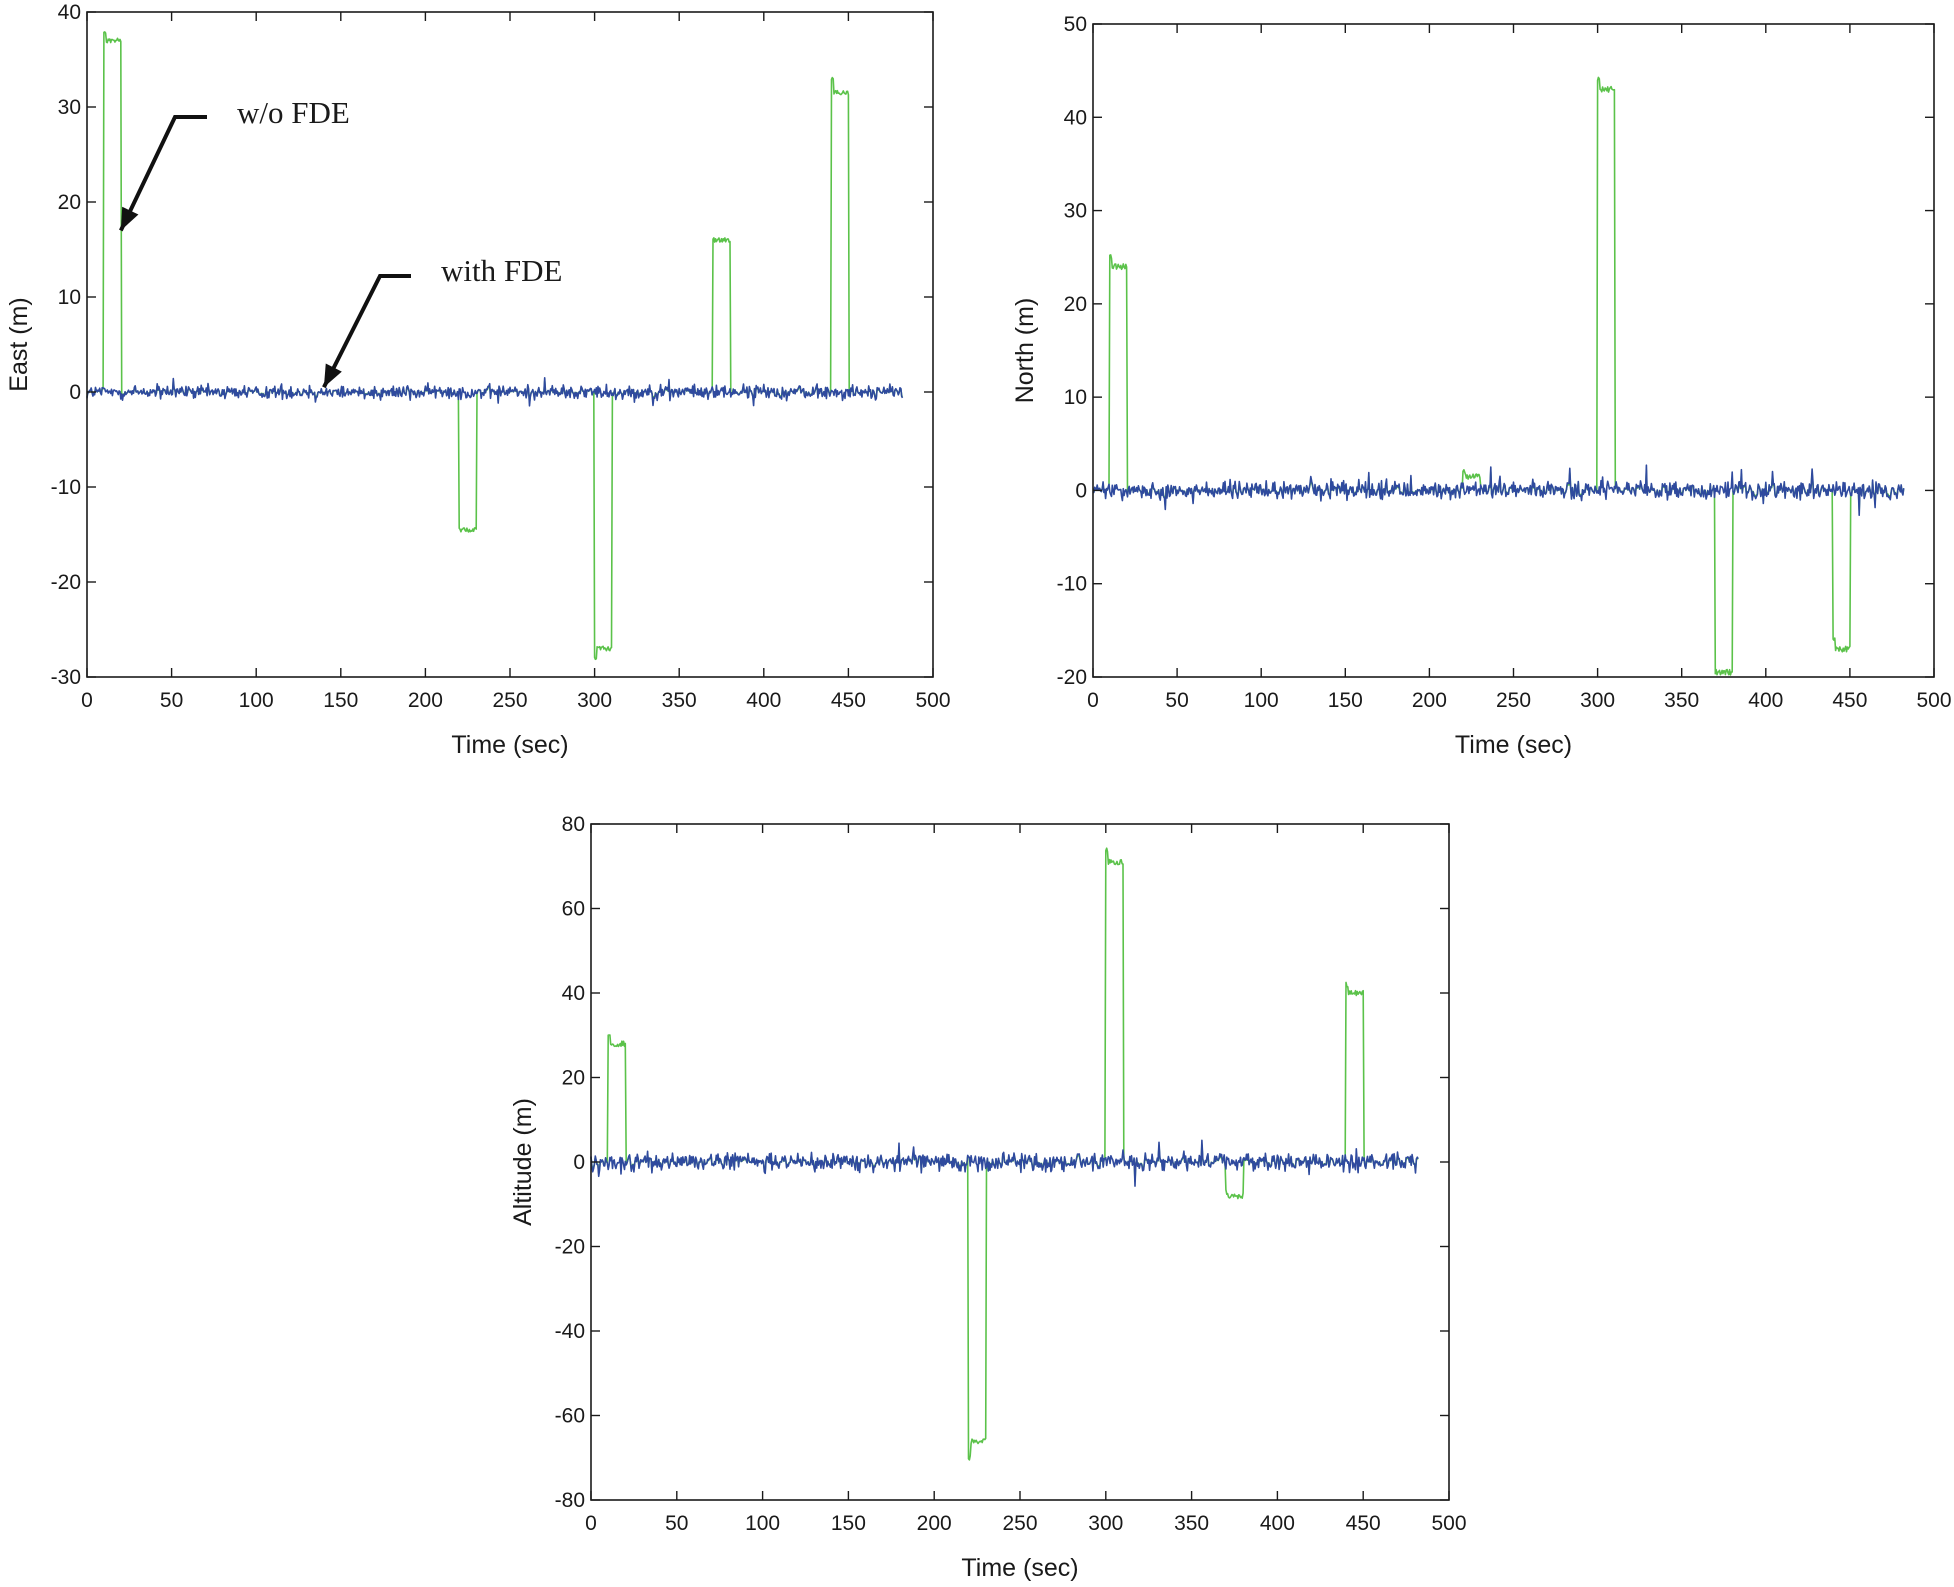  I want to click on y-tick-label: 80, so click(573, 824).